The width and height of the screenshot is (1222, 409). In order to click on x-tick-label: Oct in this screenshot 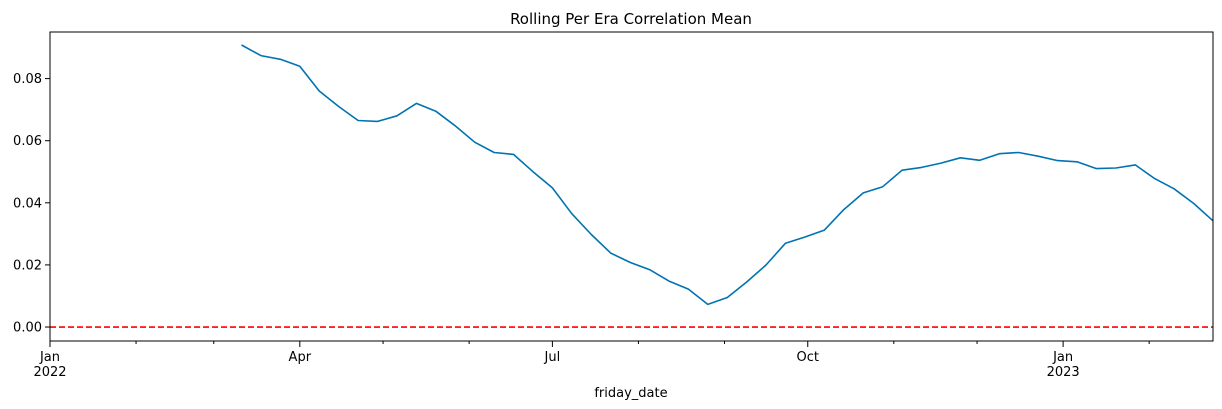, I will do `click(808, 357)`.